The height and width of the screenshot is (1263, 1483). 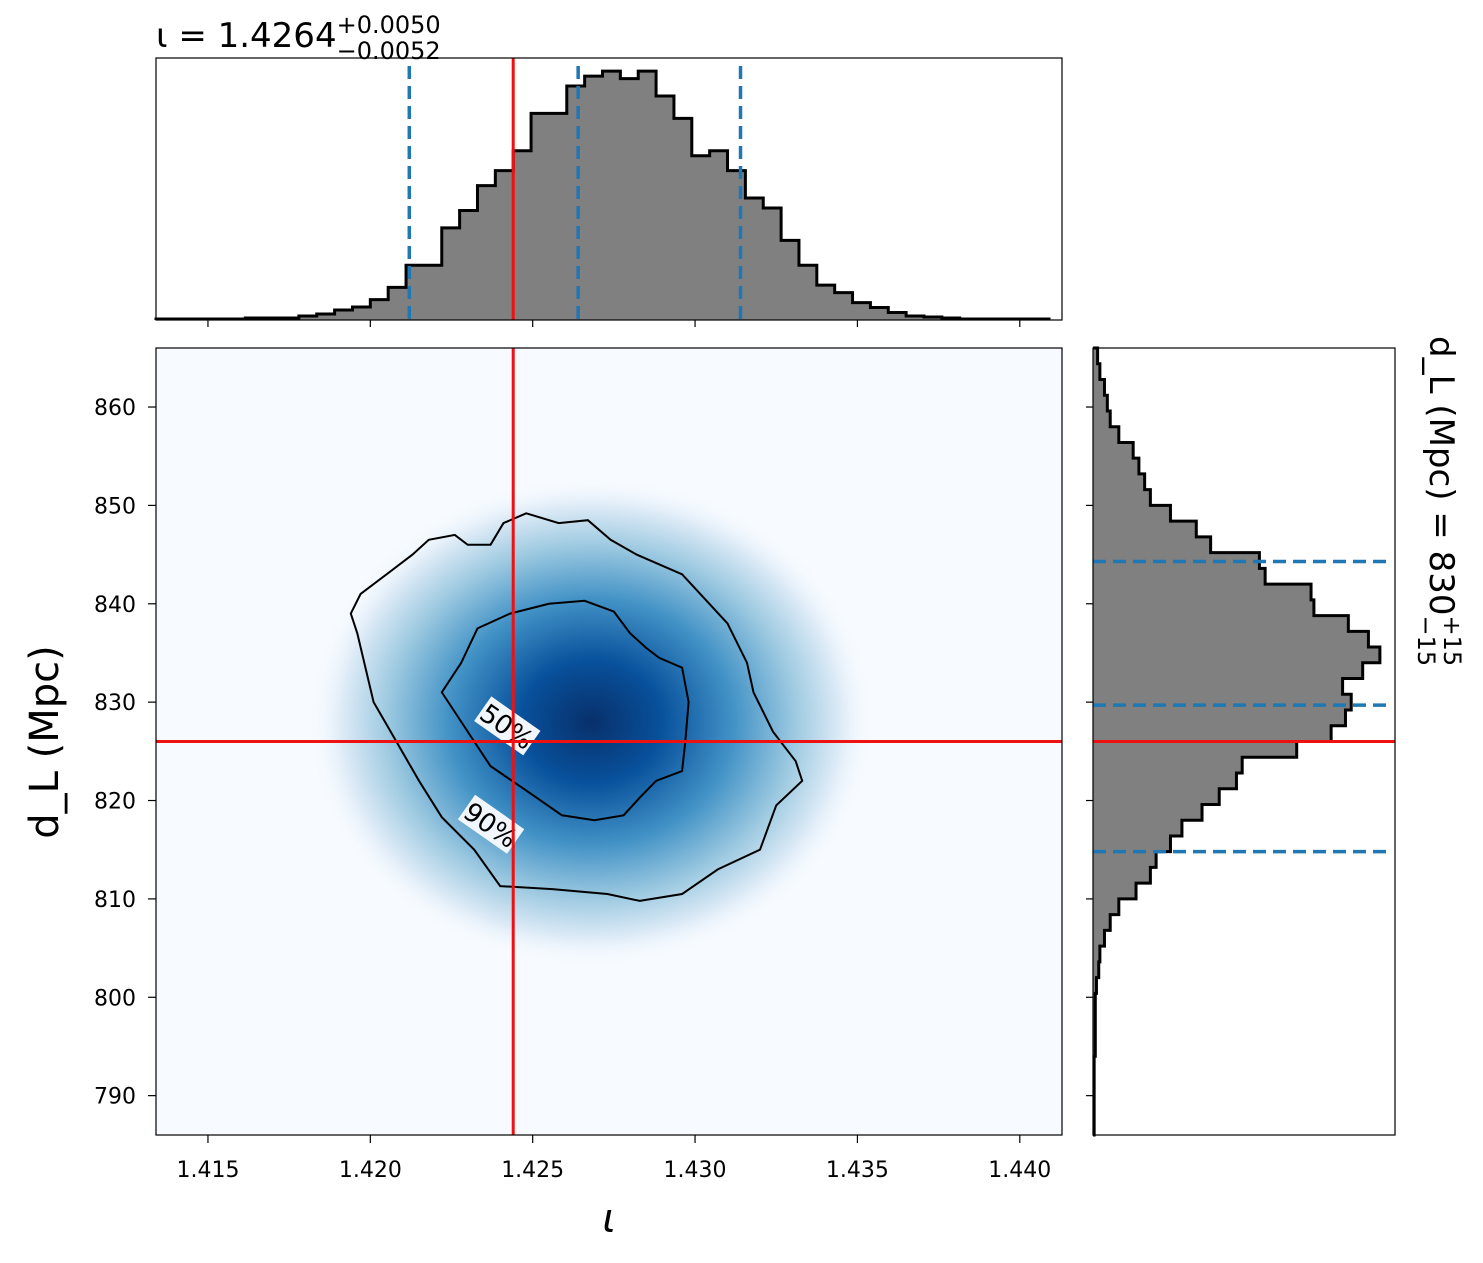 I want to click on y-tick-label: 820, so click(x=115, y=802).